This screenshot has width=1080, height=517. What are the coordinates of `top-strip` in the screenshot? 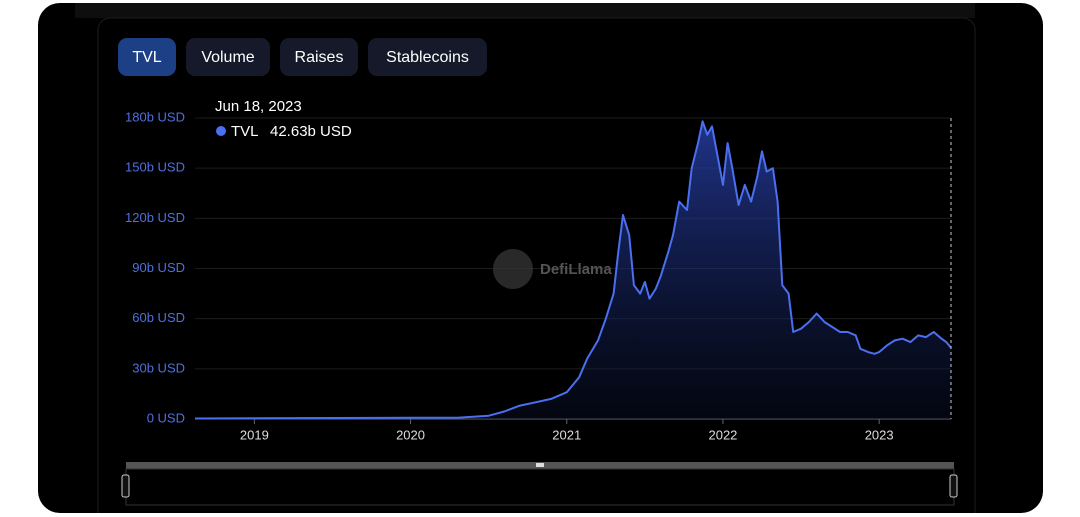 It's located at (525, 10).